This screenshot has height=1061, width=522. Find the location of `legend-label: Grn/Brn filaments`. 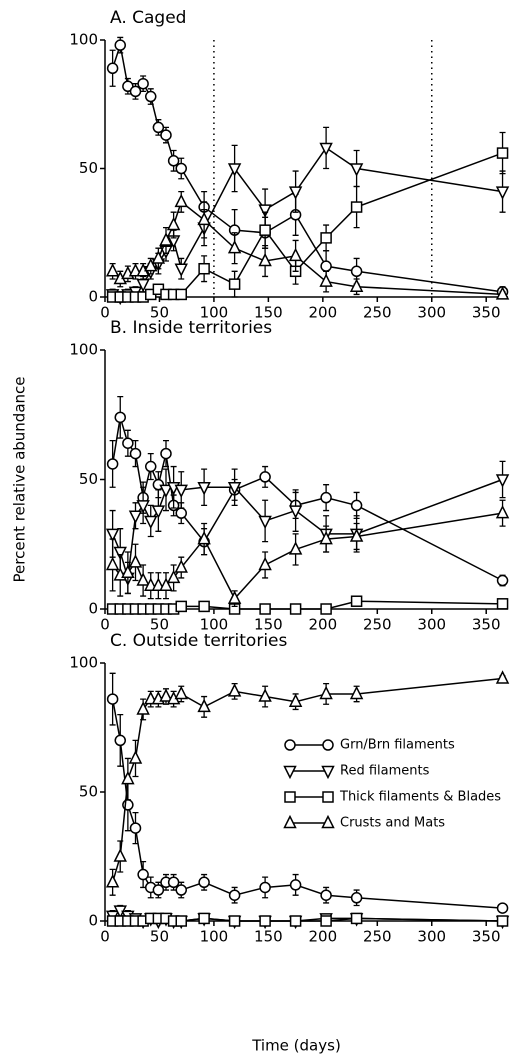

legend-label: Grn/Brn filaments is located at coordinates (397, 745).